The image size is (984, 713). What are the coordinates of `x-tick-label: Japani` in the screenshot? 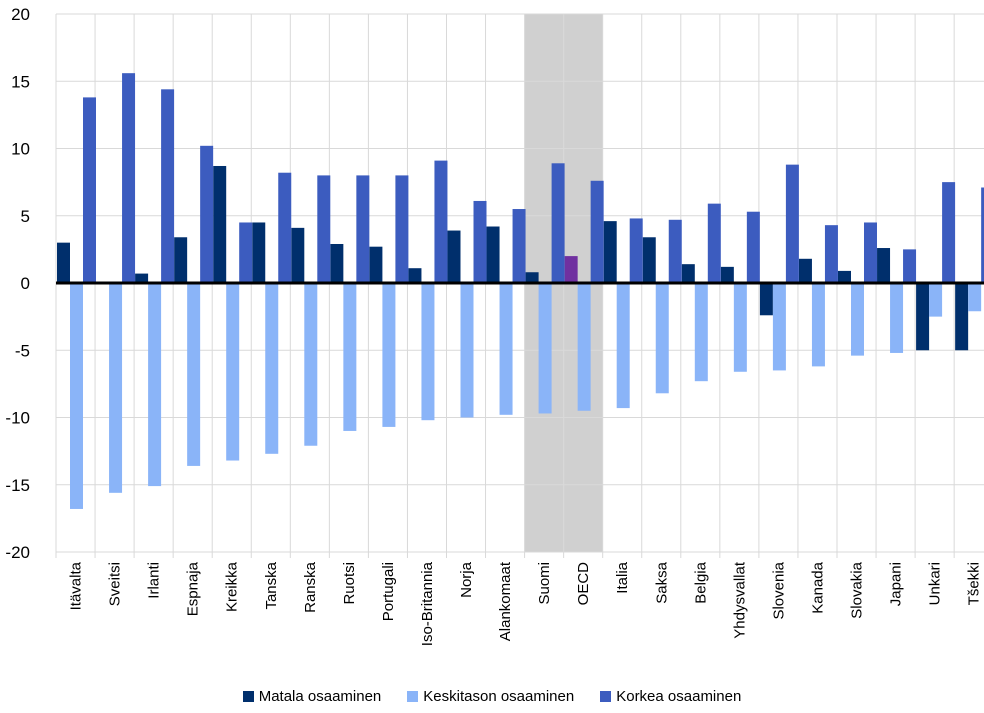 It's located at (896, 584).